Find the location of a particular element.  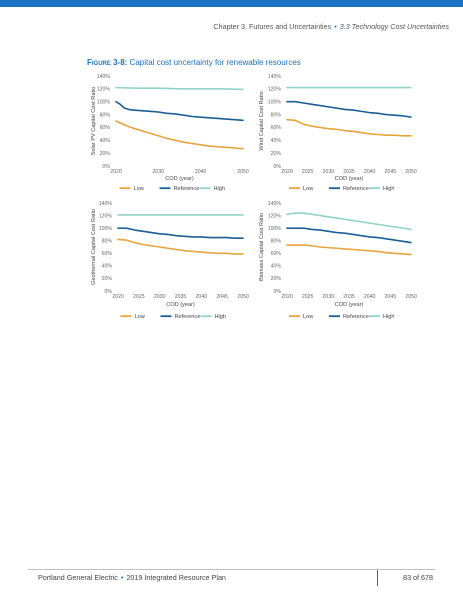

footer-rule is located at coordinates (231, 569).